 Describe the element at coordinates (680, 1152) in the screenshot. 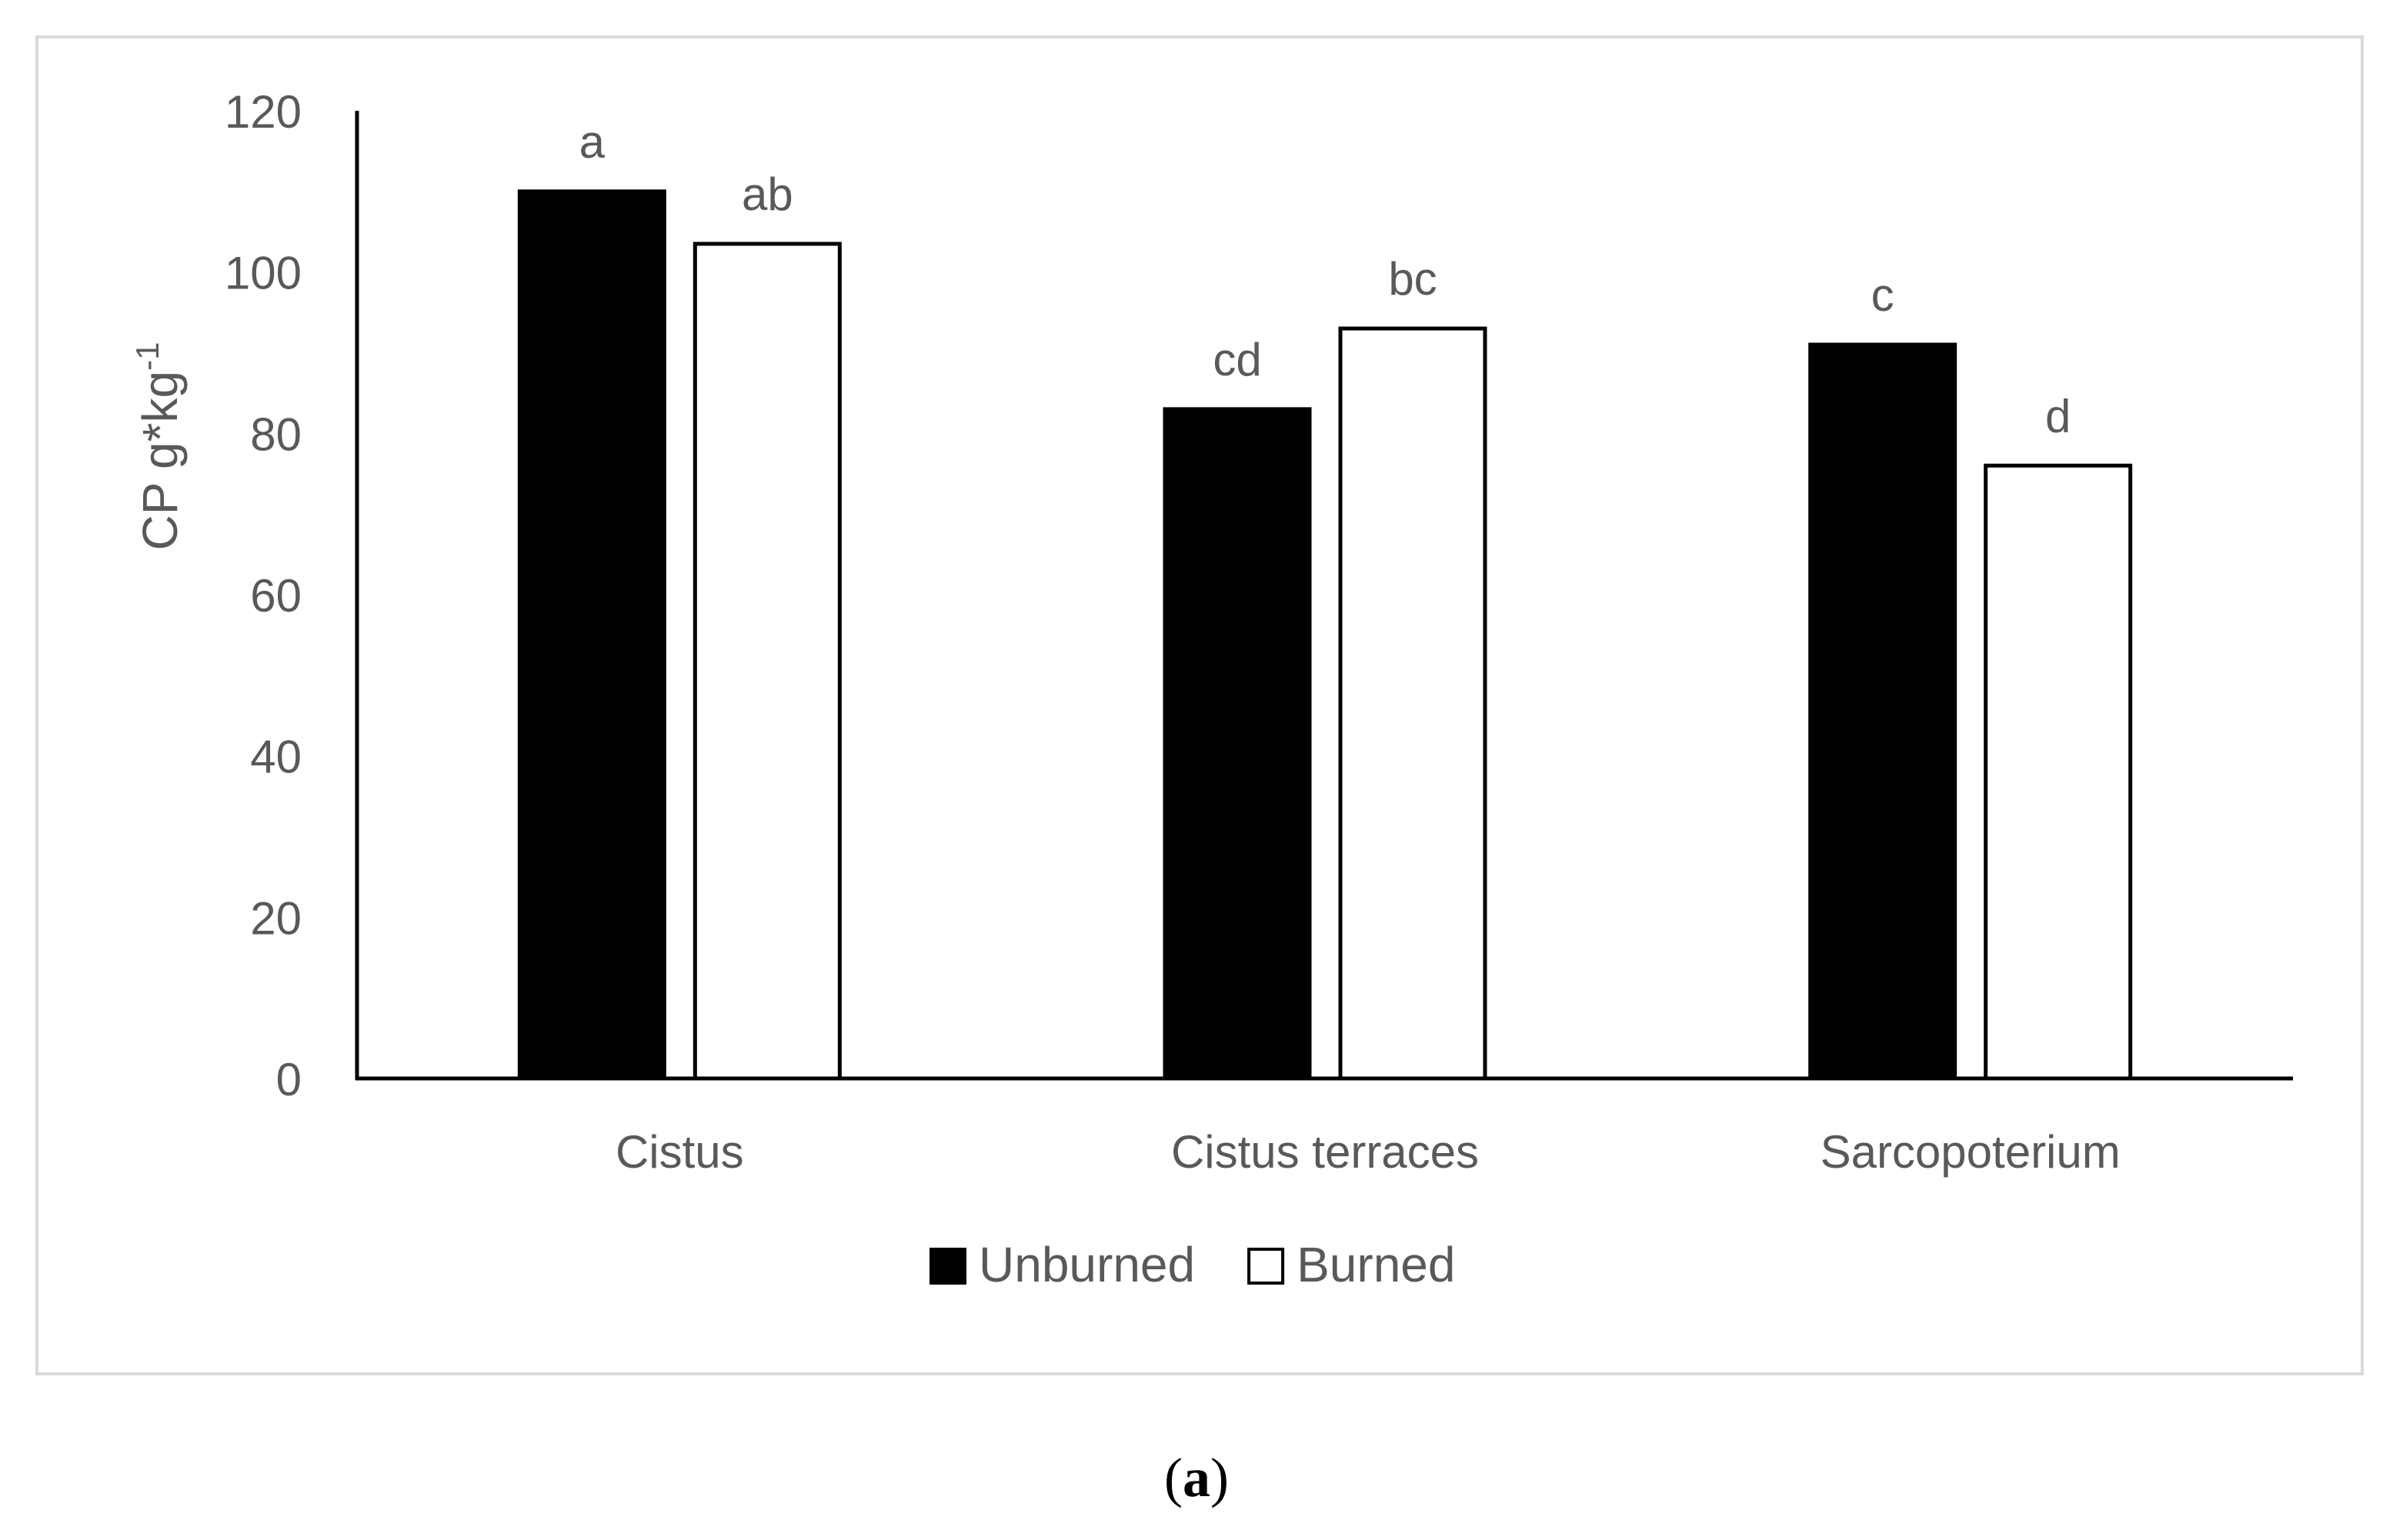

I see `x-category-label: Cistus` at that location.